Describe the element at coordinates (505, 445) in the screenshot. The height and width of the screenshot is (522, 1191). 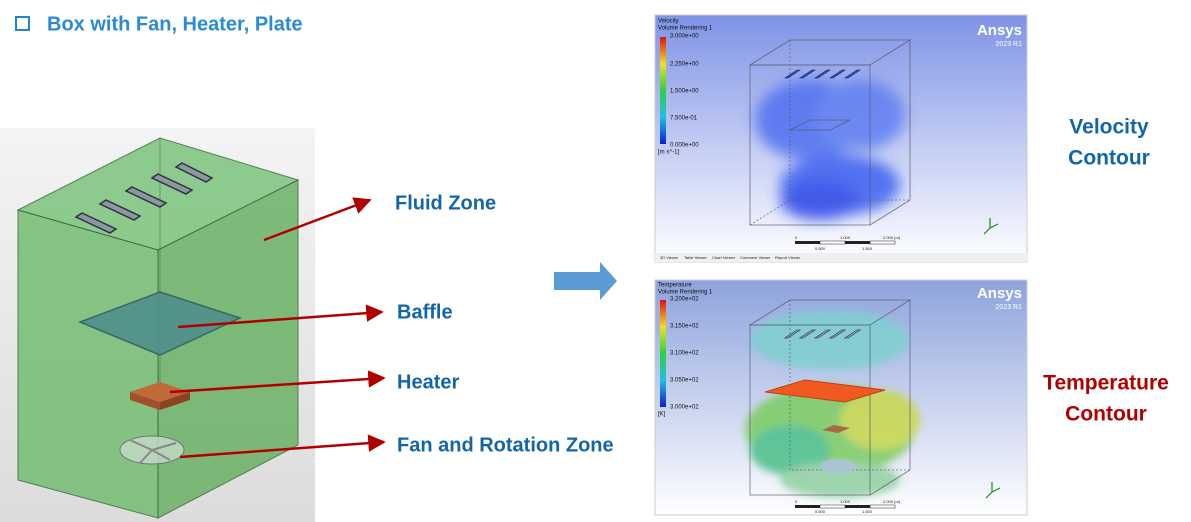
I see `label-fan: Fan and Rotation Zone` at that location.